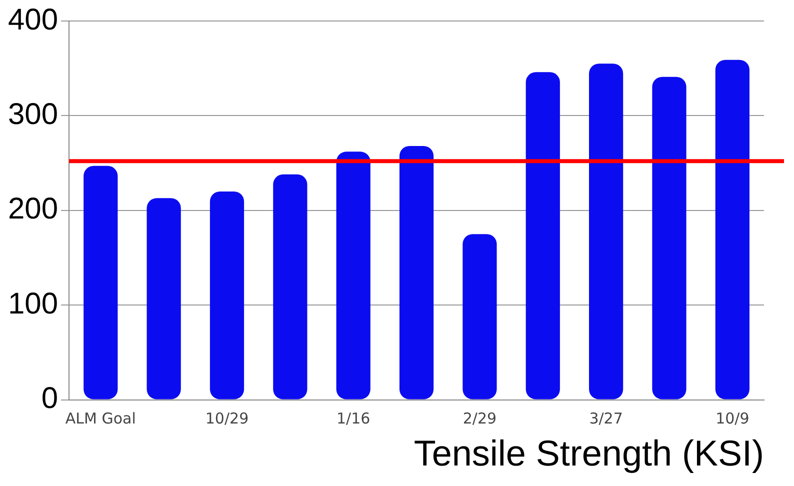  What do you see at coordinates (353, 419) in the screenshot?
I see `x-tick-label: 1/16` at bounding box center [353, 419].